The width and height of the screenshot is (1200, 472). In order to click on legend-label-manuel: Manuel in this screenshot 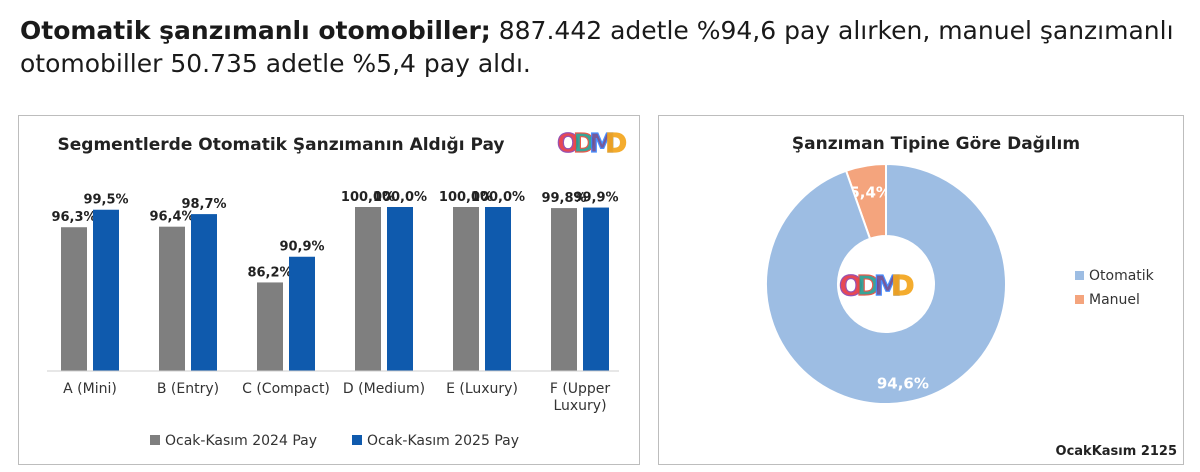, I will do `click(1114, 300)`.